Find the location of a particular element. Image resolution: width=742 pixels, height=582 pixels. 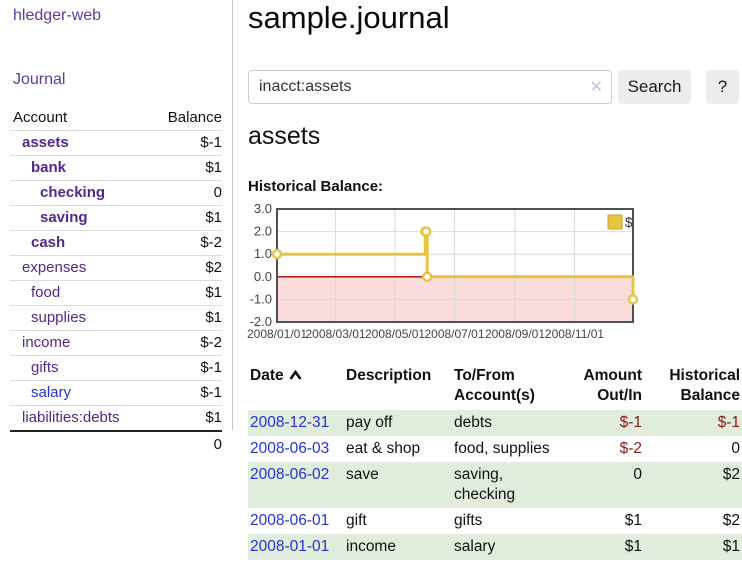

account-row: food $1 is located at coordinates (116, 293).